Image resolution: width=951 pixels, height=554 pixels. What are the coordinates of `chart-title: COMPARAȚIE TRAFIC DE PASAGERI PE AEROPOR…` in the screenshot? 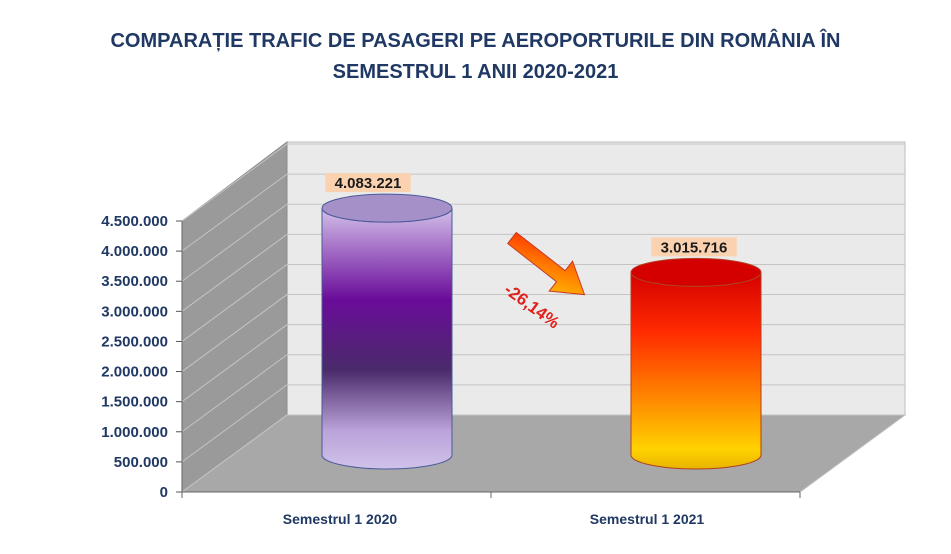 It's located at (475, 57).